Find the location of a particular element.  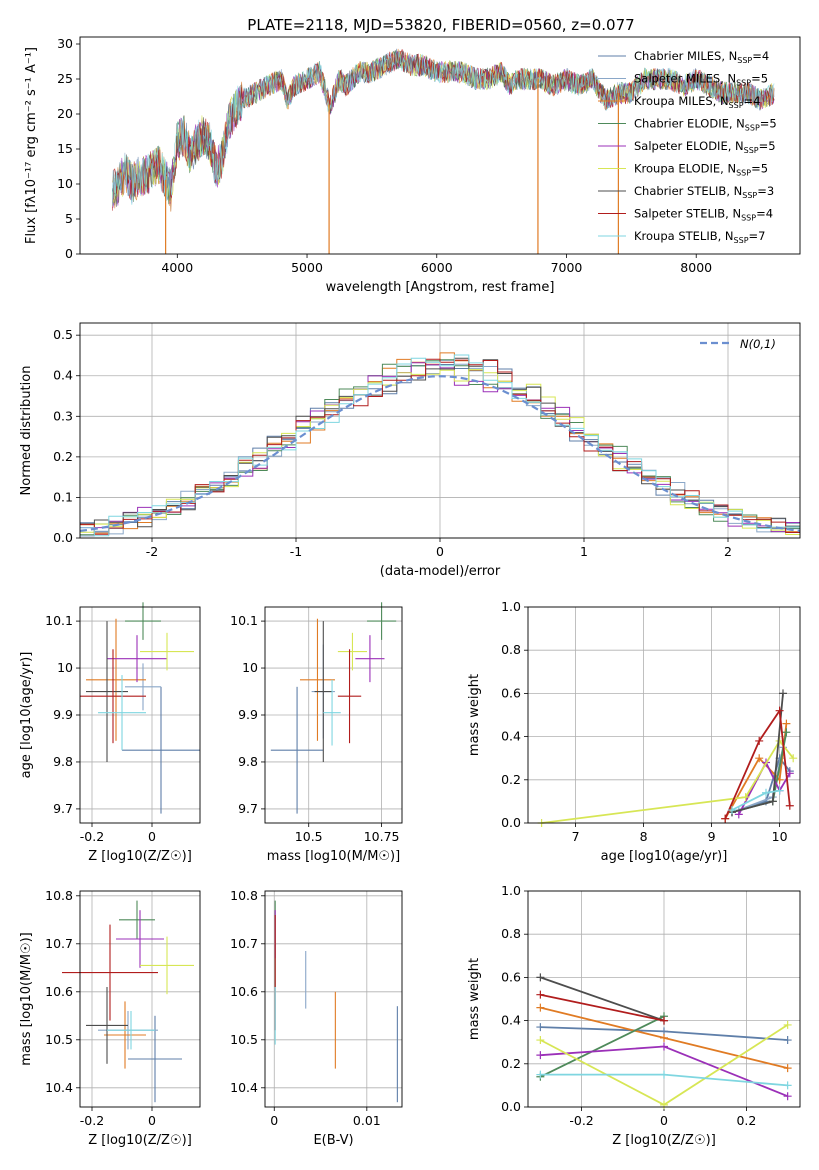

x-axis-label: (data-model)/error is located at coordinates (440, 571).